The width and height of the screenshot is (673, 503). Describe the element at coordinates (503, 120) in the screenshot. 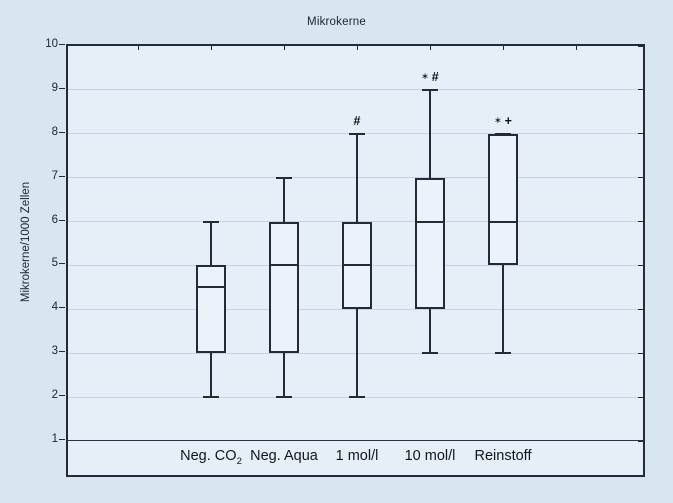

I see `significance-annotation: ∗ +` at that location.